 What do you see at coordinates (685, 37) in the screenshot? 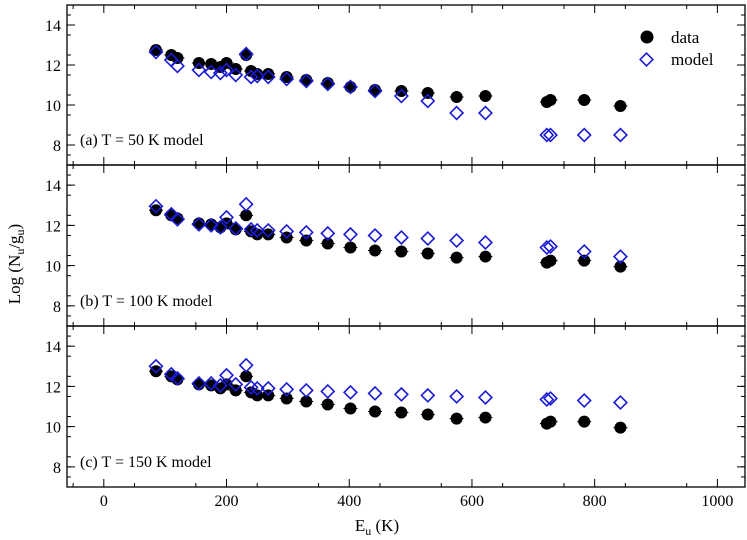
I see `legend-data-label: data` at bounding box center [685, 37].